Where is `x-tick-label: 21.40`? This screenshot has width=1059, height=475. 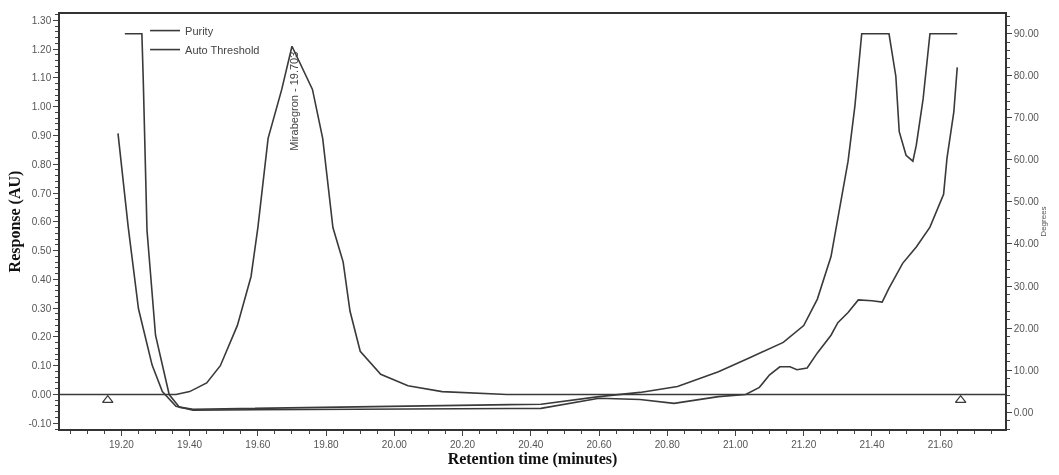 x-tick-label: 21.40 is located at coordinates (872, 444).